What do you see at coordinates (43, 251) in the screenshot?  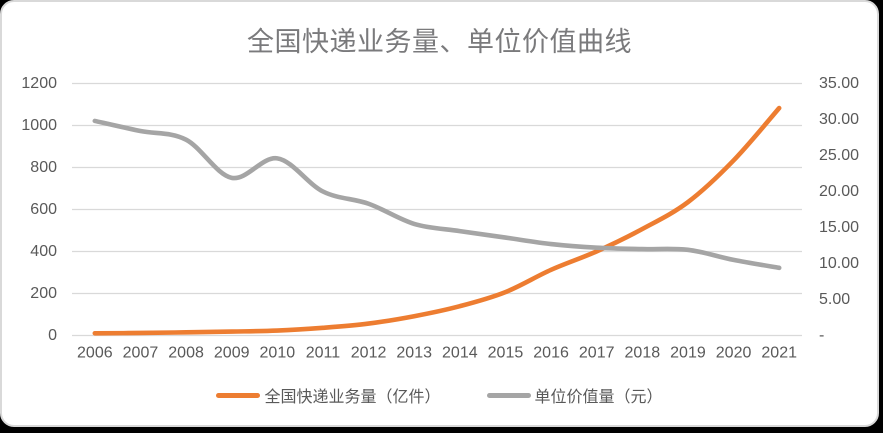 I see `svg-text: 400` at bounding box center [43, 251].